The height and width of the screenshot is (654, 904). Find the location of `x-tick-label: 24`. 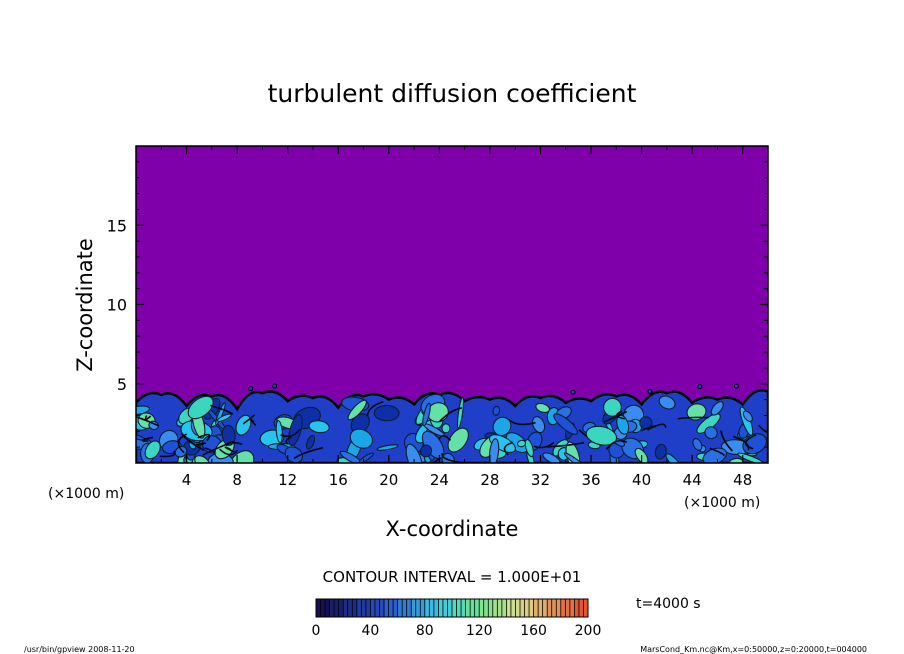

x-tick-label: 24 is located at coordinates (439, 480).